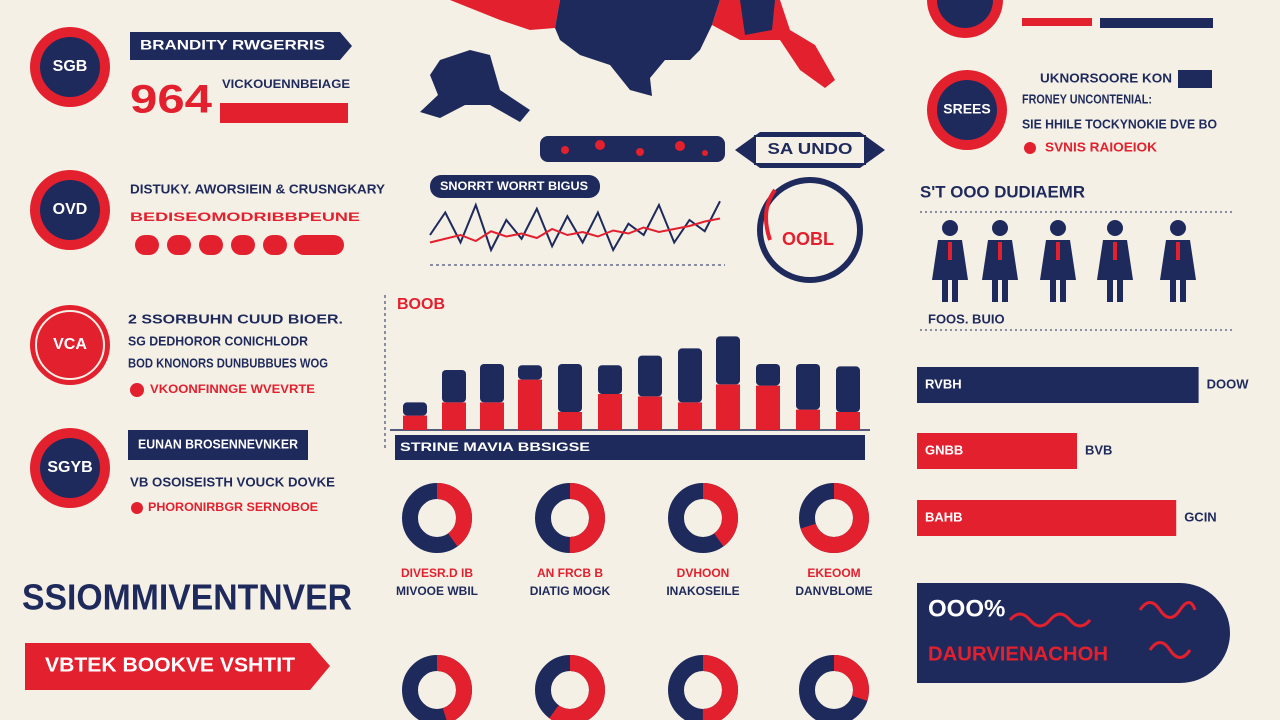  I want to click on donut-label: DIATIG MOGK, so click(570, 591).